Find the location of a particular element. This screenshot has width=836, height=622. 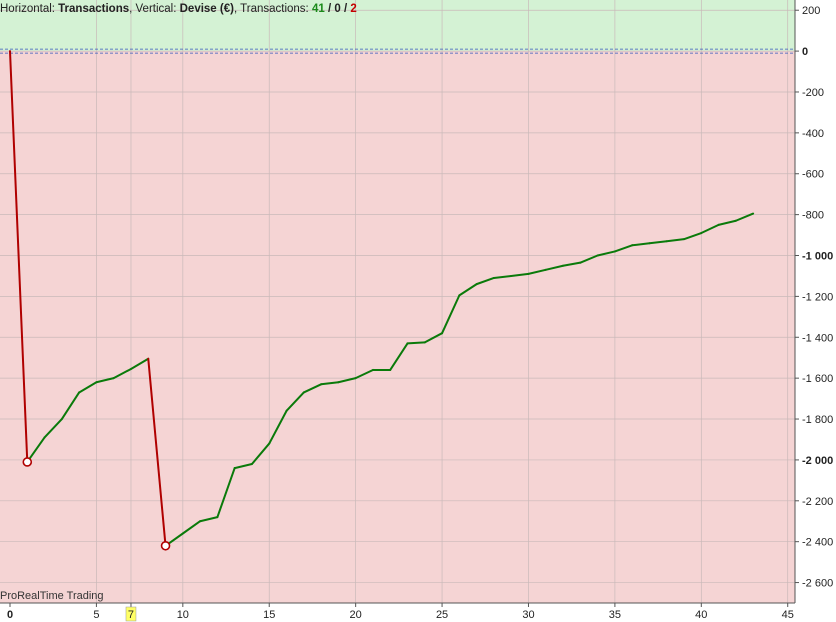

horizontal-value: Transactions is located at coordinates (94, 9).